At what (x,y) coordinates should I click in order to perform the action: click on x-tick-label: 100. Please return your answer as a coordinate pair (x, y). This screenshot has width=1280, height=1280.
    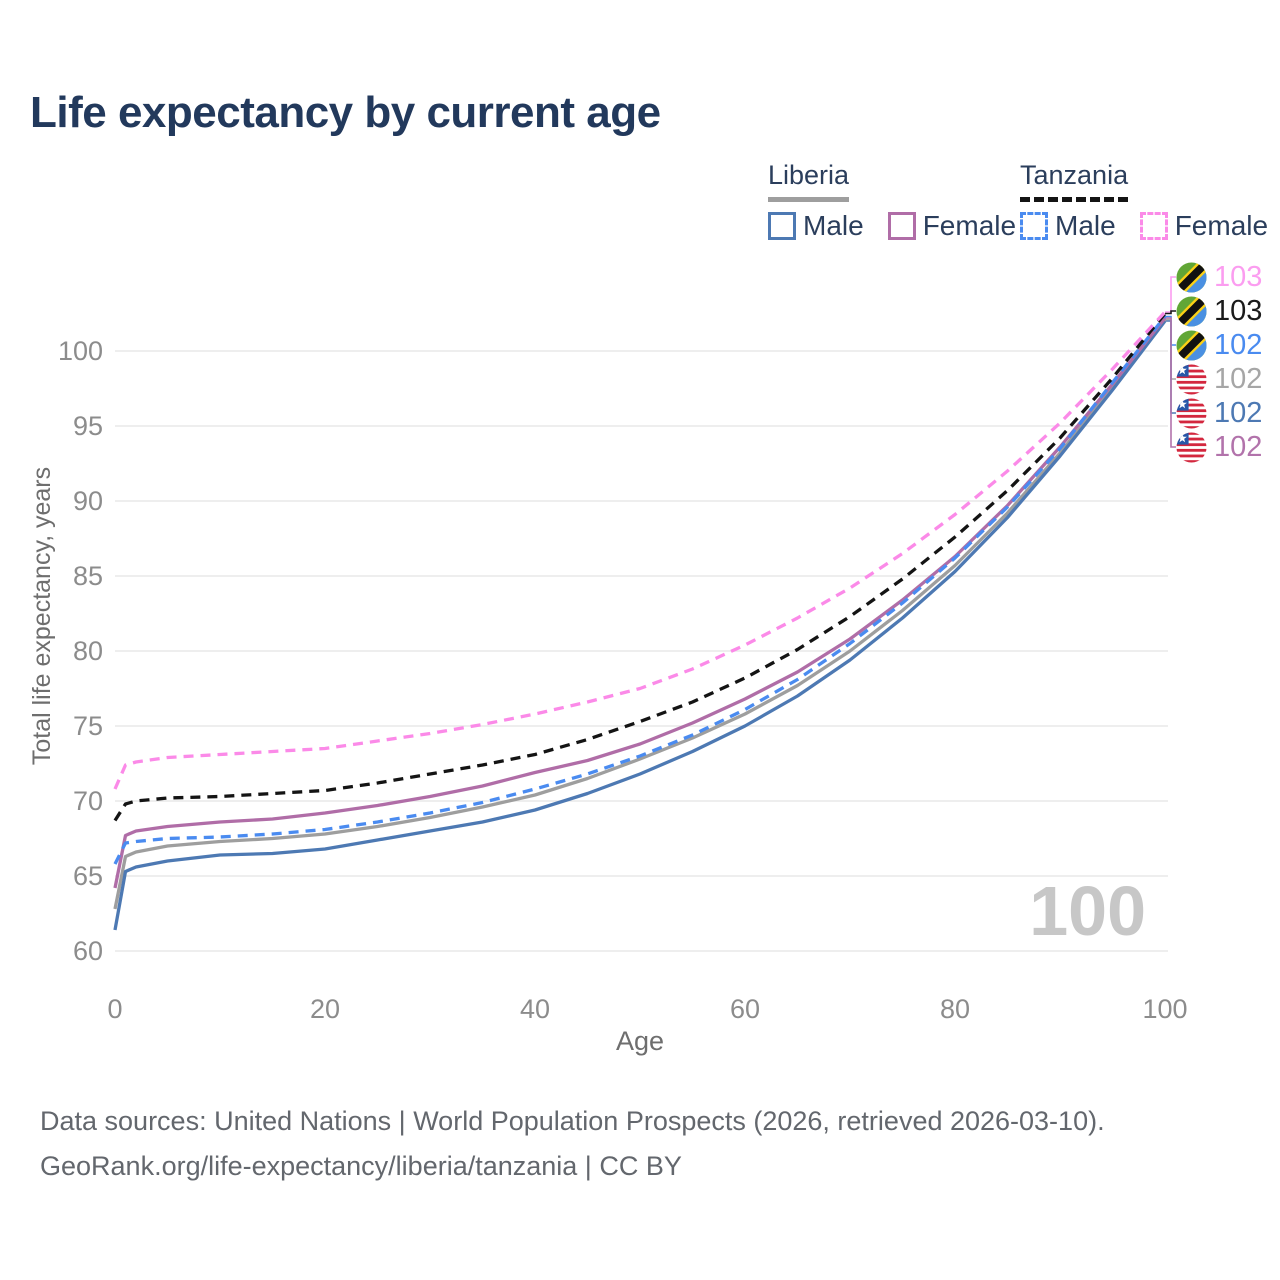
    Looking at the image, I should click on (1164, 1009).